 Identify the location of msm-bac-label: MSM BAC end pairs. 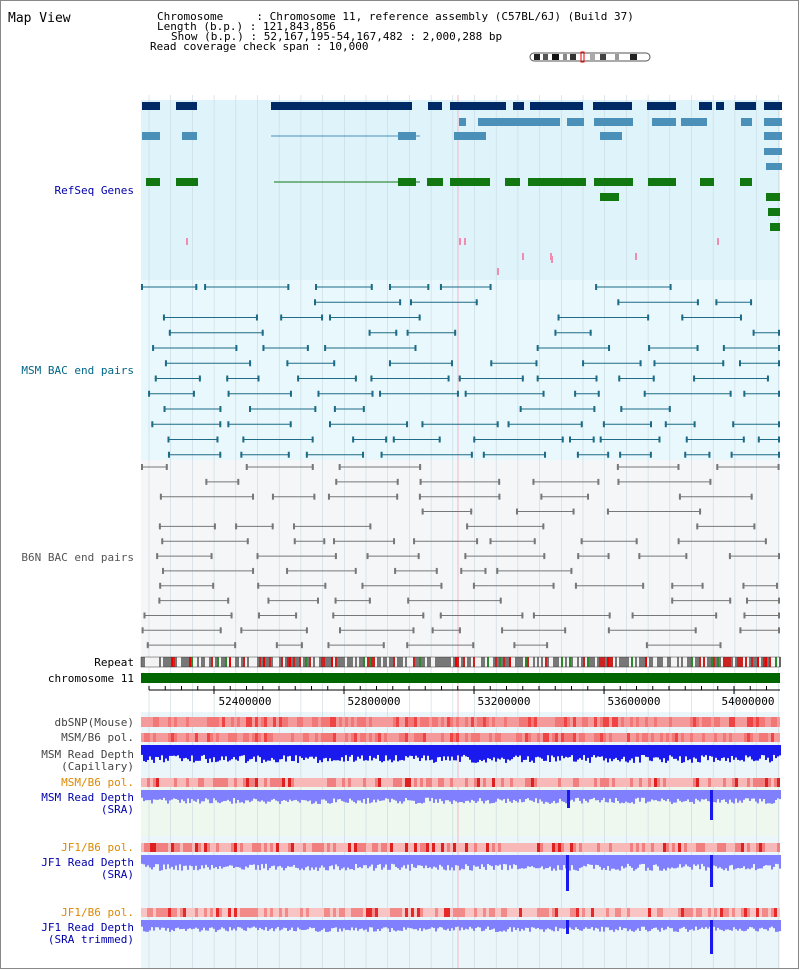
(77, 370).